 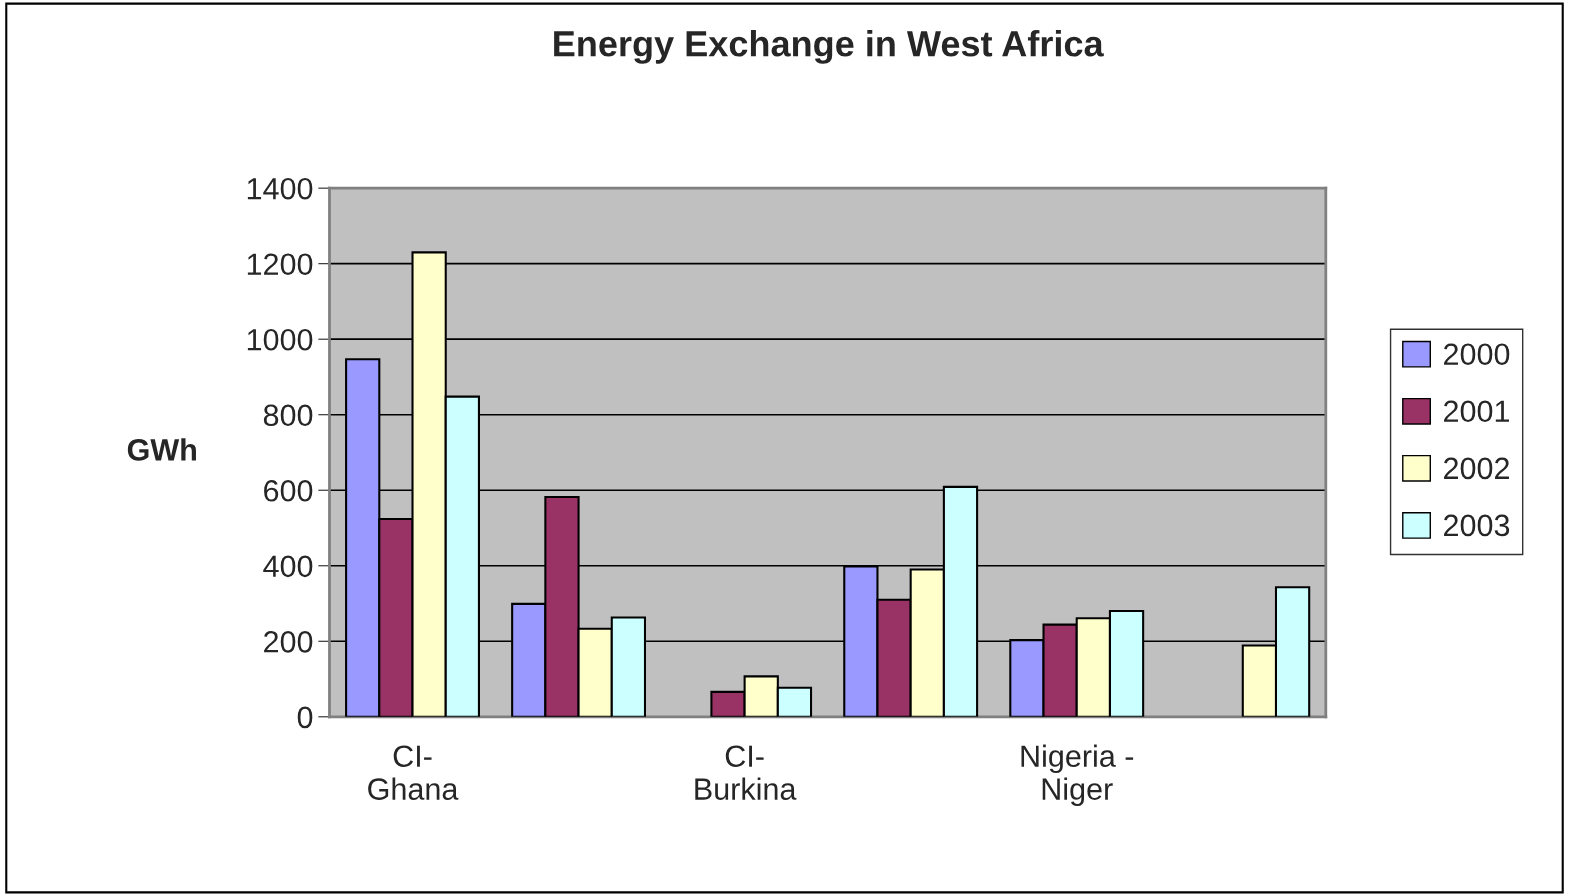 What do you see at coordinates (280, 339) in the screenshot?
I see `y-tick-label: 1000` at bounding box center [280, 339].